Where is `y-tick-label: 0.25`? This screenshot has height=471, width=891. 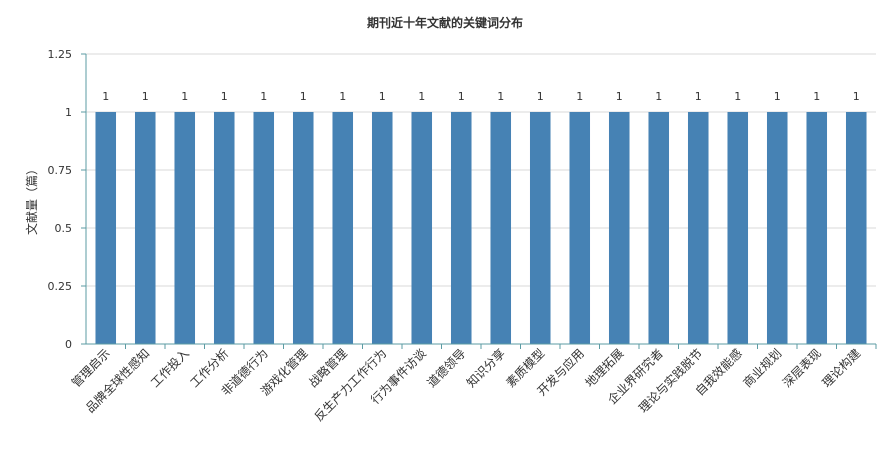
y-tick-label: 0.25 is located at coordinates (60, 286).